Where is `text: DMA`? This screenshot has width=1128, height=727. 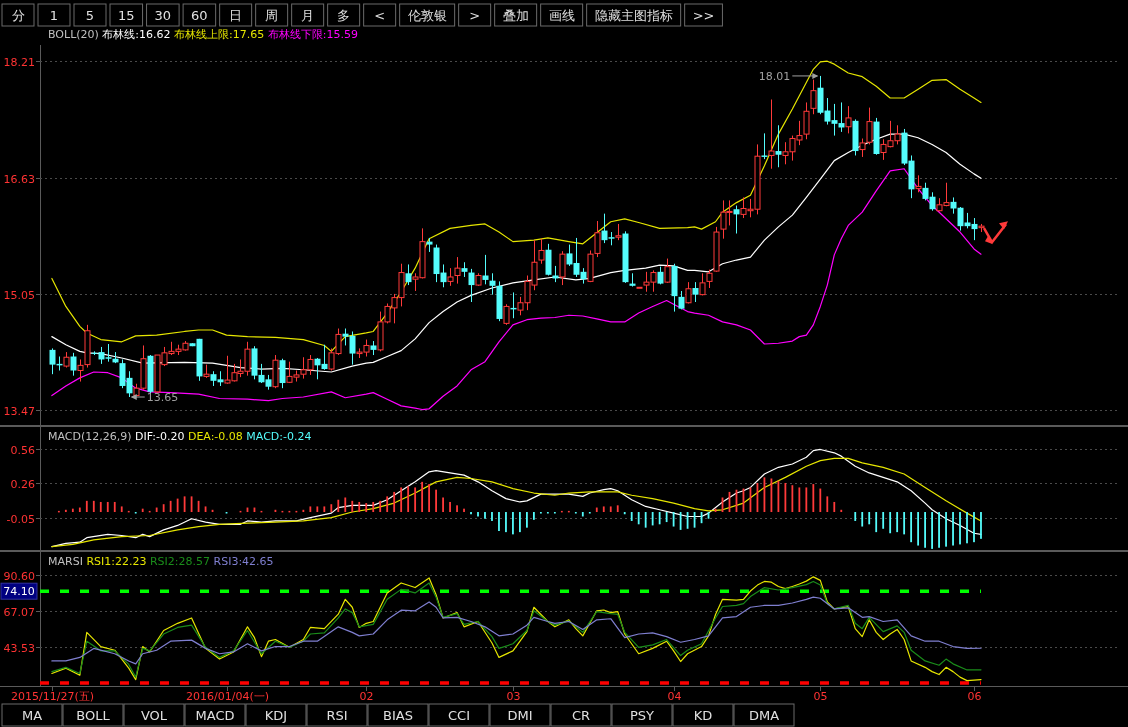 text: DMA is located at coordinates (764, 715).